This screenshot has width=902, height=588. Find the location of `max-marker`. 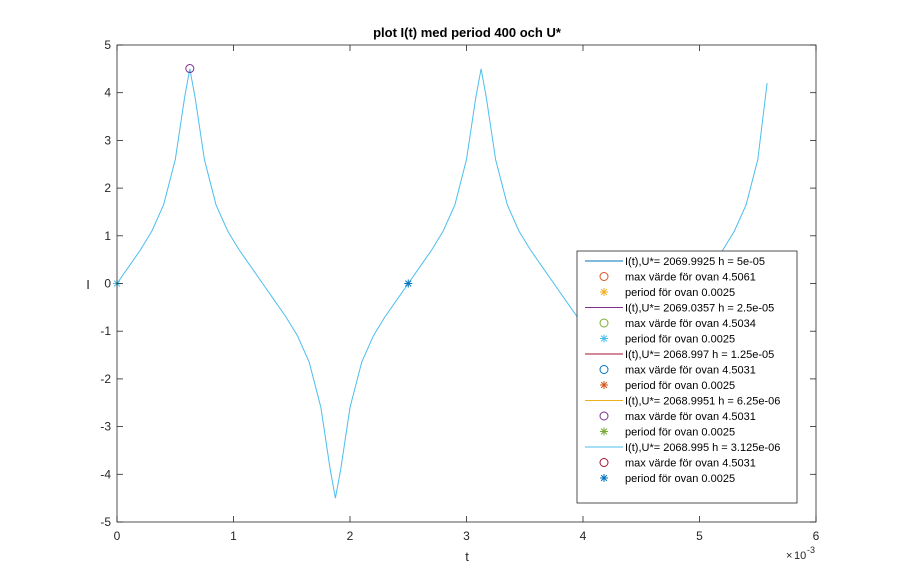

max-marker is located at coordinates (190, 69).